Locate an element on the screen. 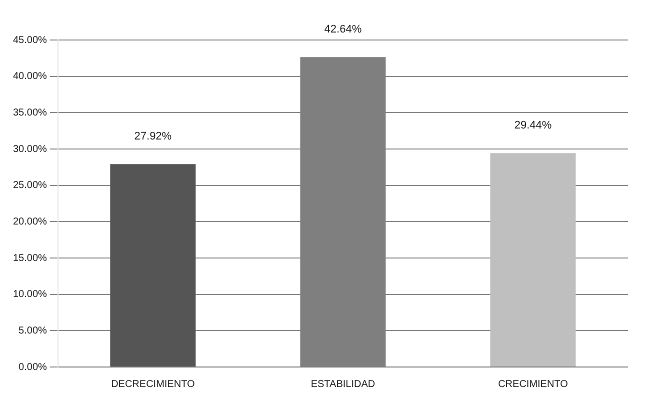  y-tick-label: 10.00% is located at coordinates (30, 294).